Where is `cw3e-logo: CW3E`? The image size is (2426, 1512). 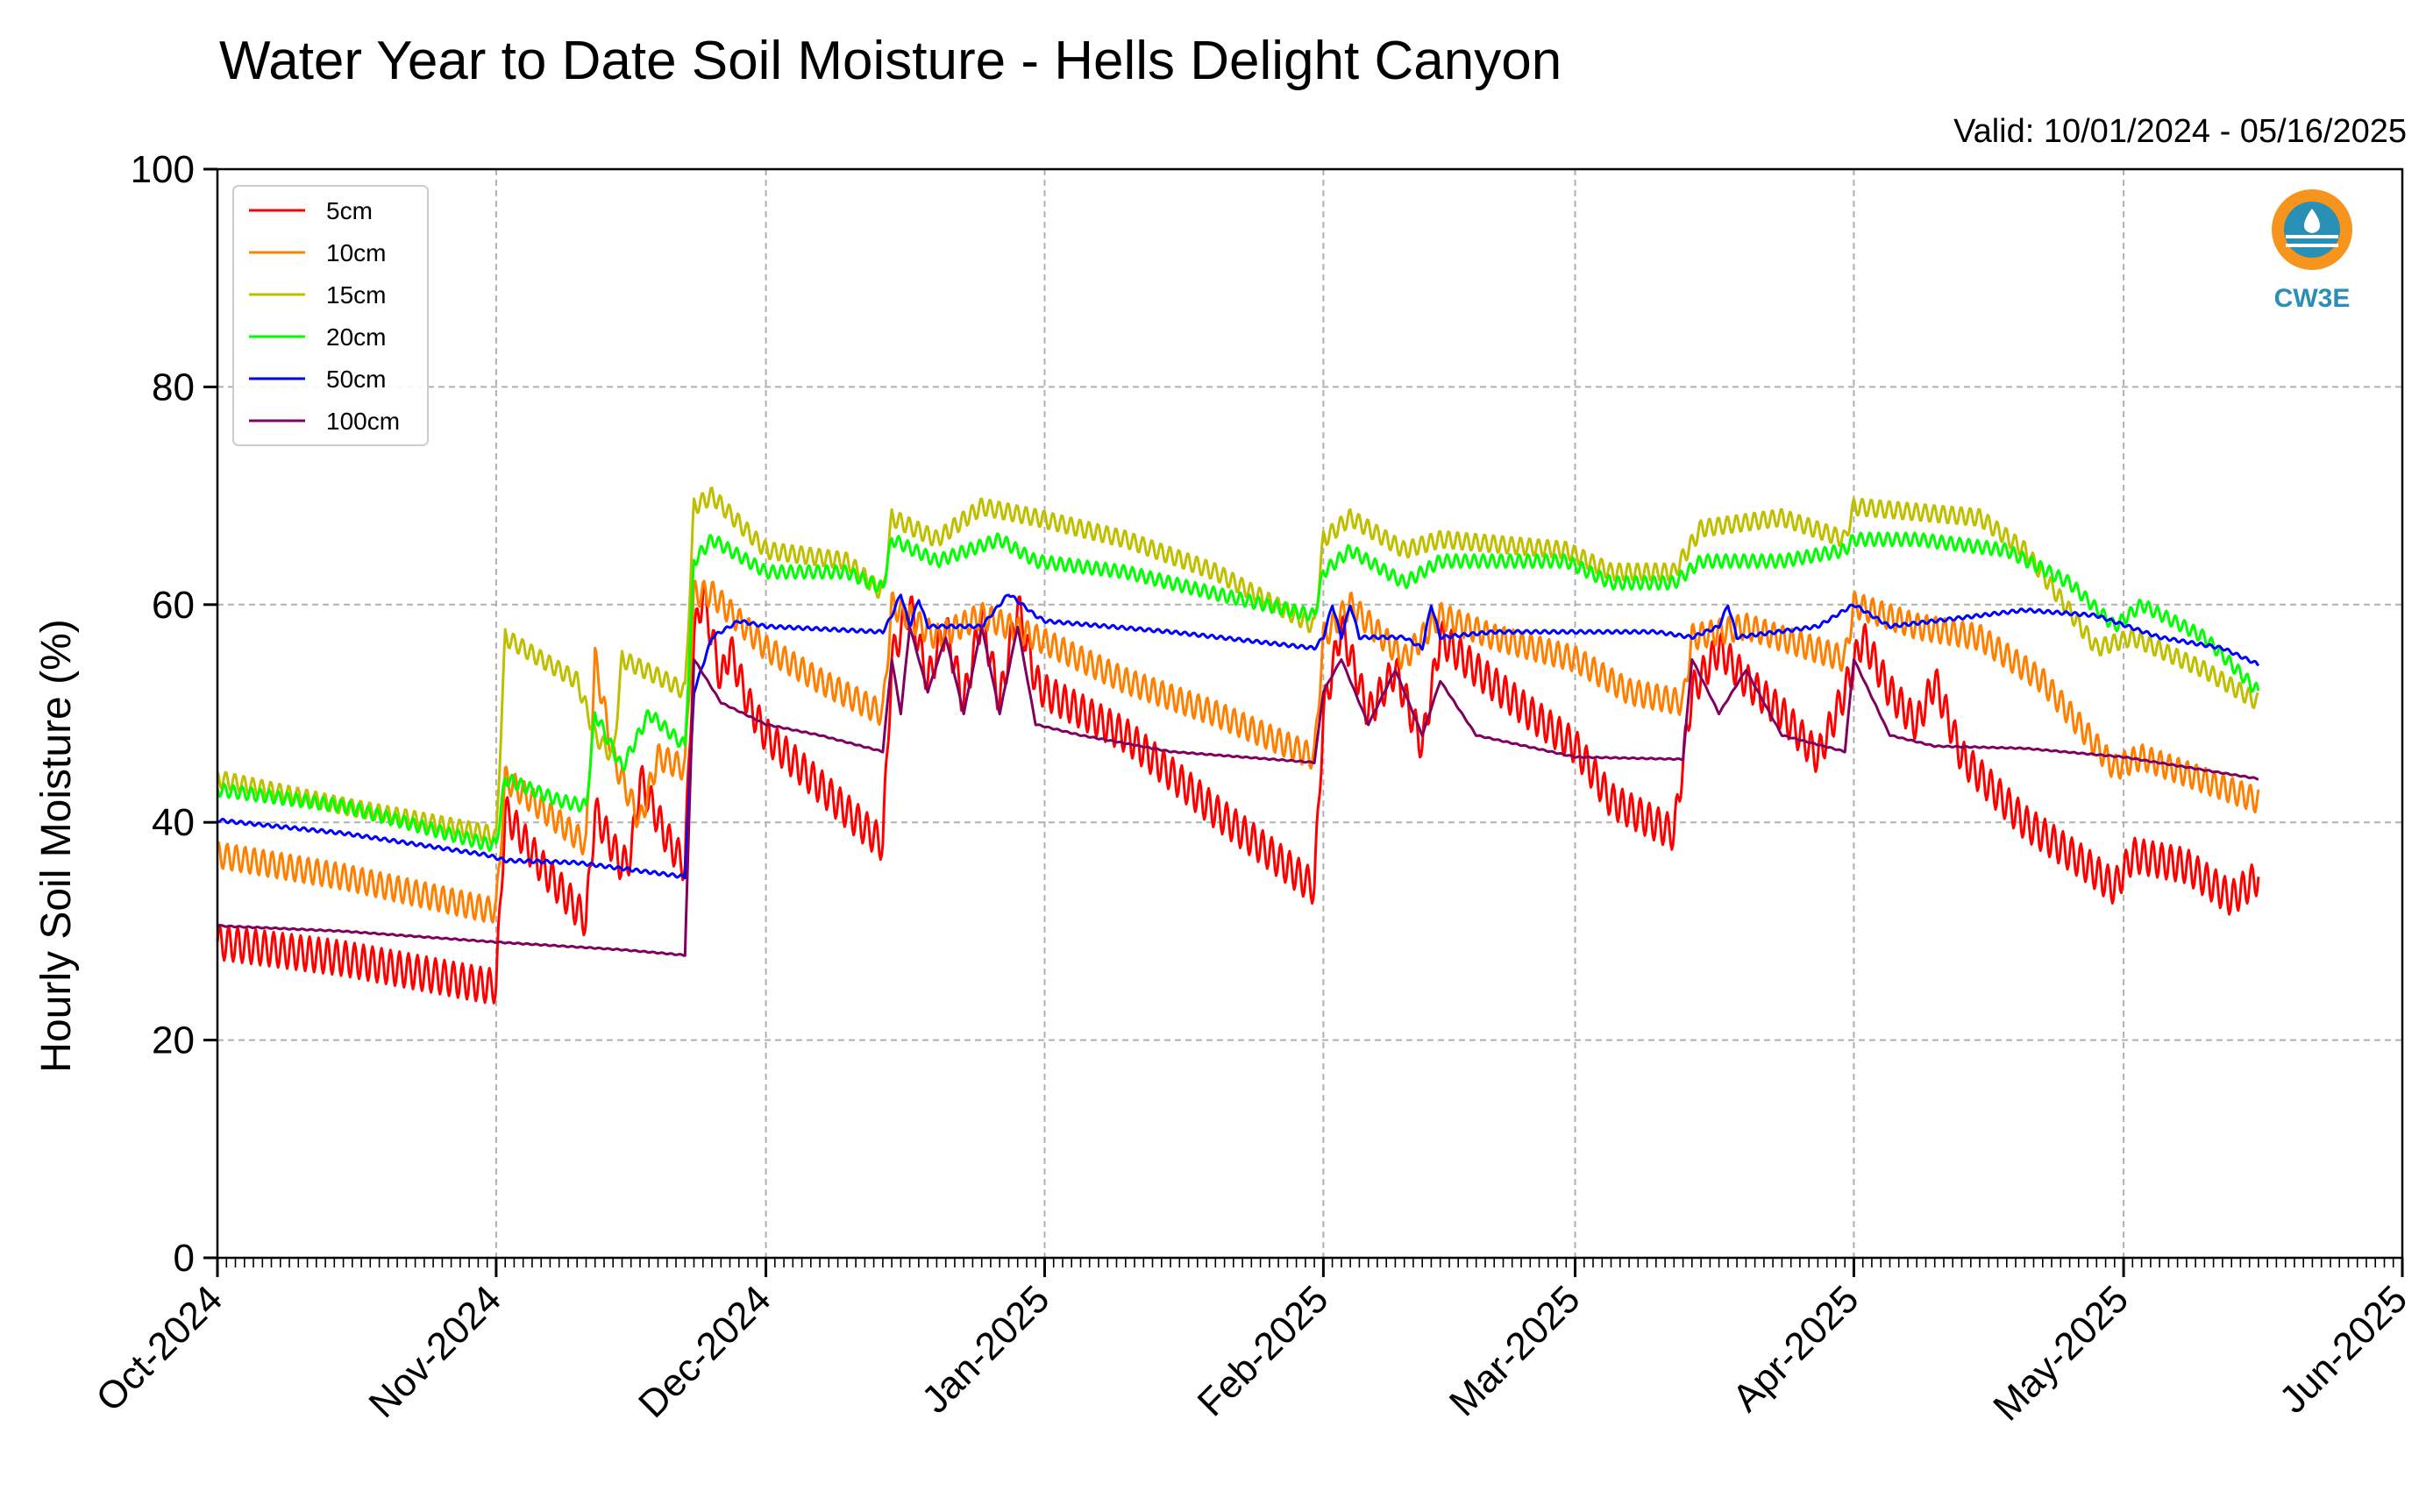 cw3e-logo: CW3E is located at coordinates (2312, 251).